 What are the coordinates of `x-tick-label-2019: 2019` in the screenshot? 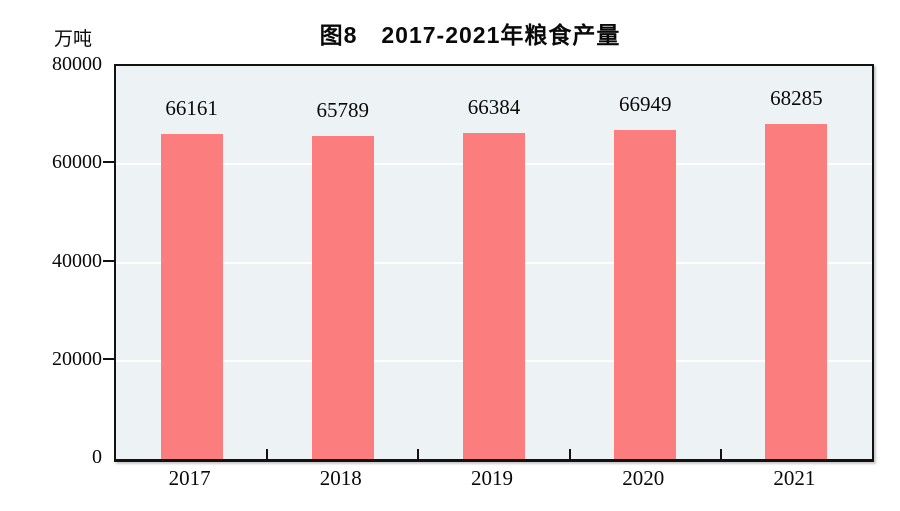 It's located at (491, 478).